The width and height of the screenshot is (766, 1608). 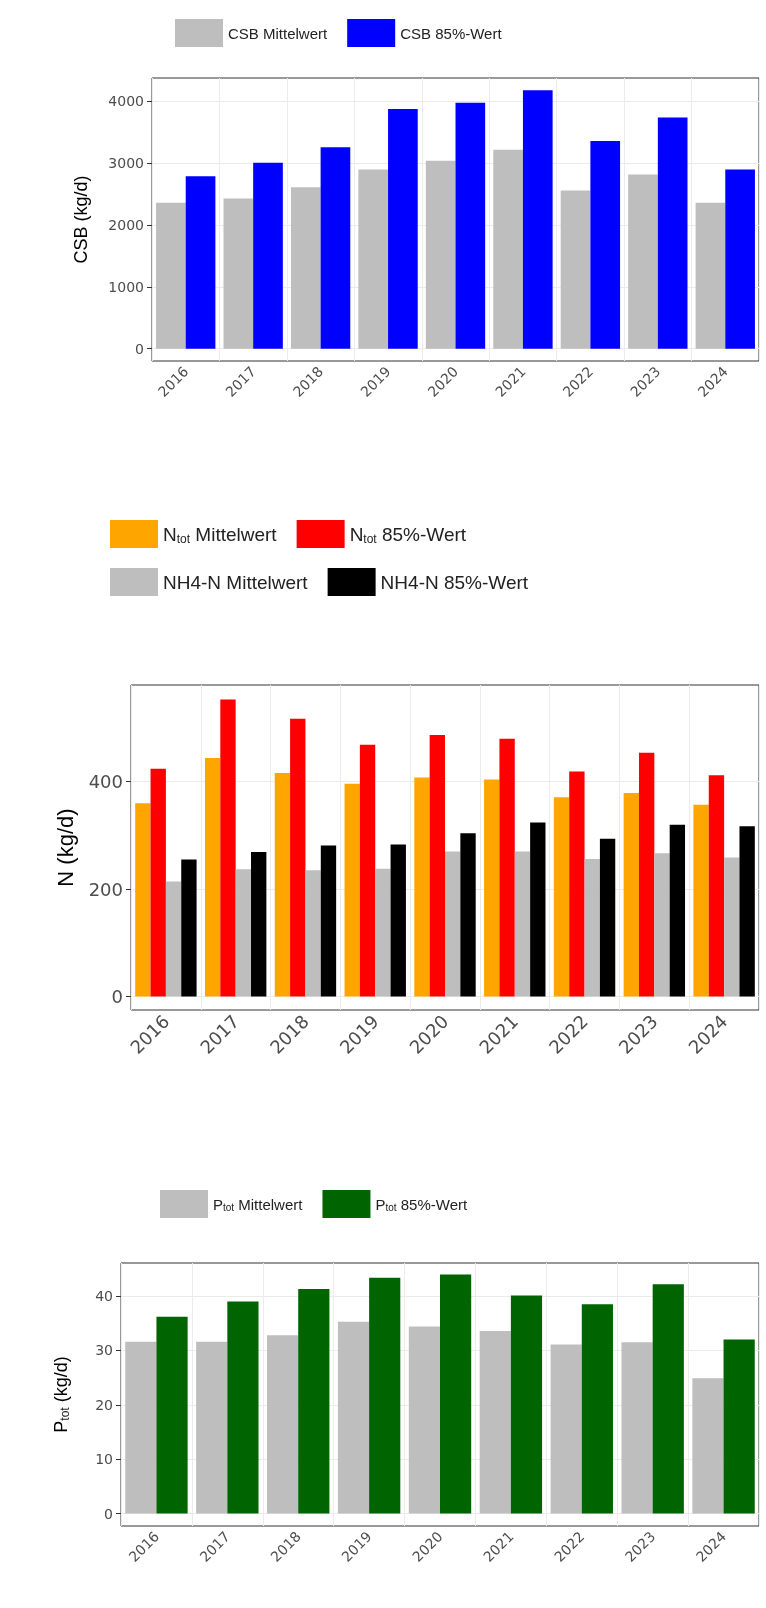 What do you see at coordinates (126, 101) in the screenshot?
I see `y-tick-label: 4000` at bounding box center [126, 101].